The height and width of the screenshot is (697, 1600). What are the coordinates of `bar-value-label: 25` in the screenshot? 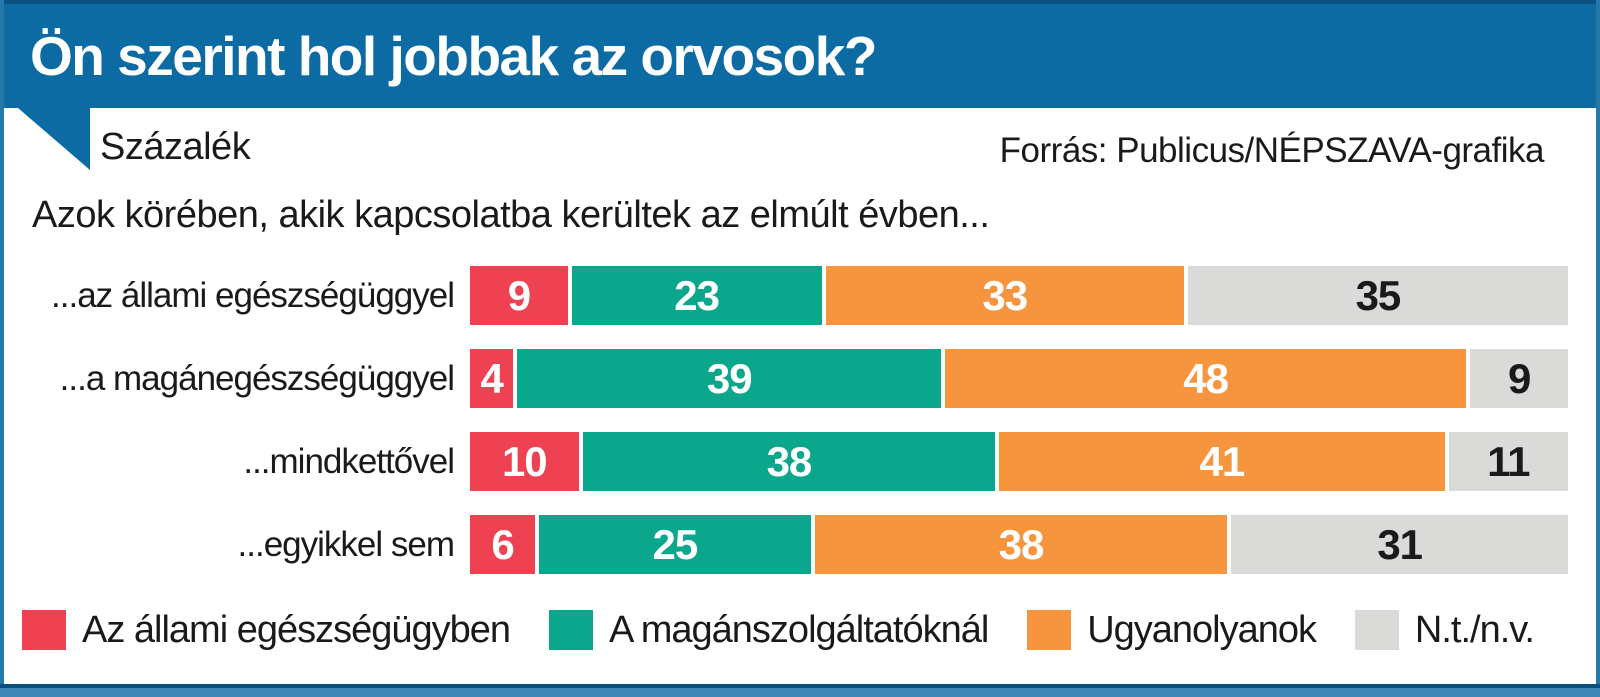 It's located at (675, 544).